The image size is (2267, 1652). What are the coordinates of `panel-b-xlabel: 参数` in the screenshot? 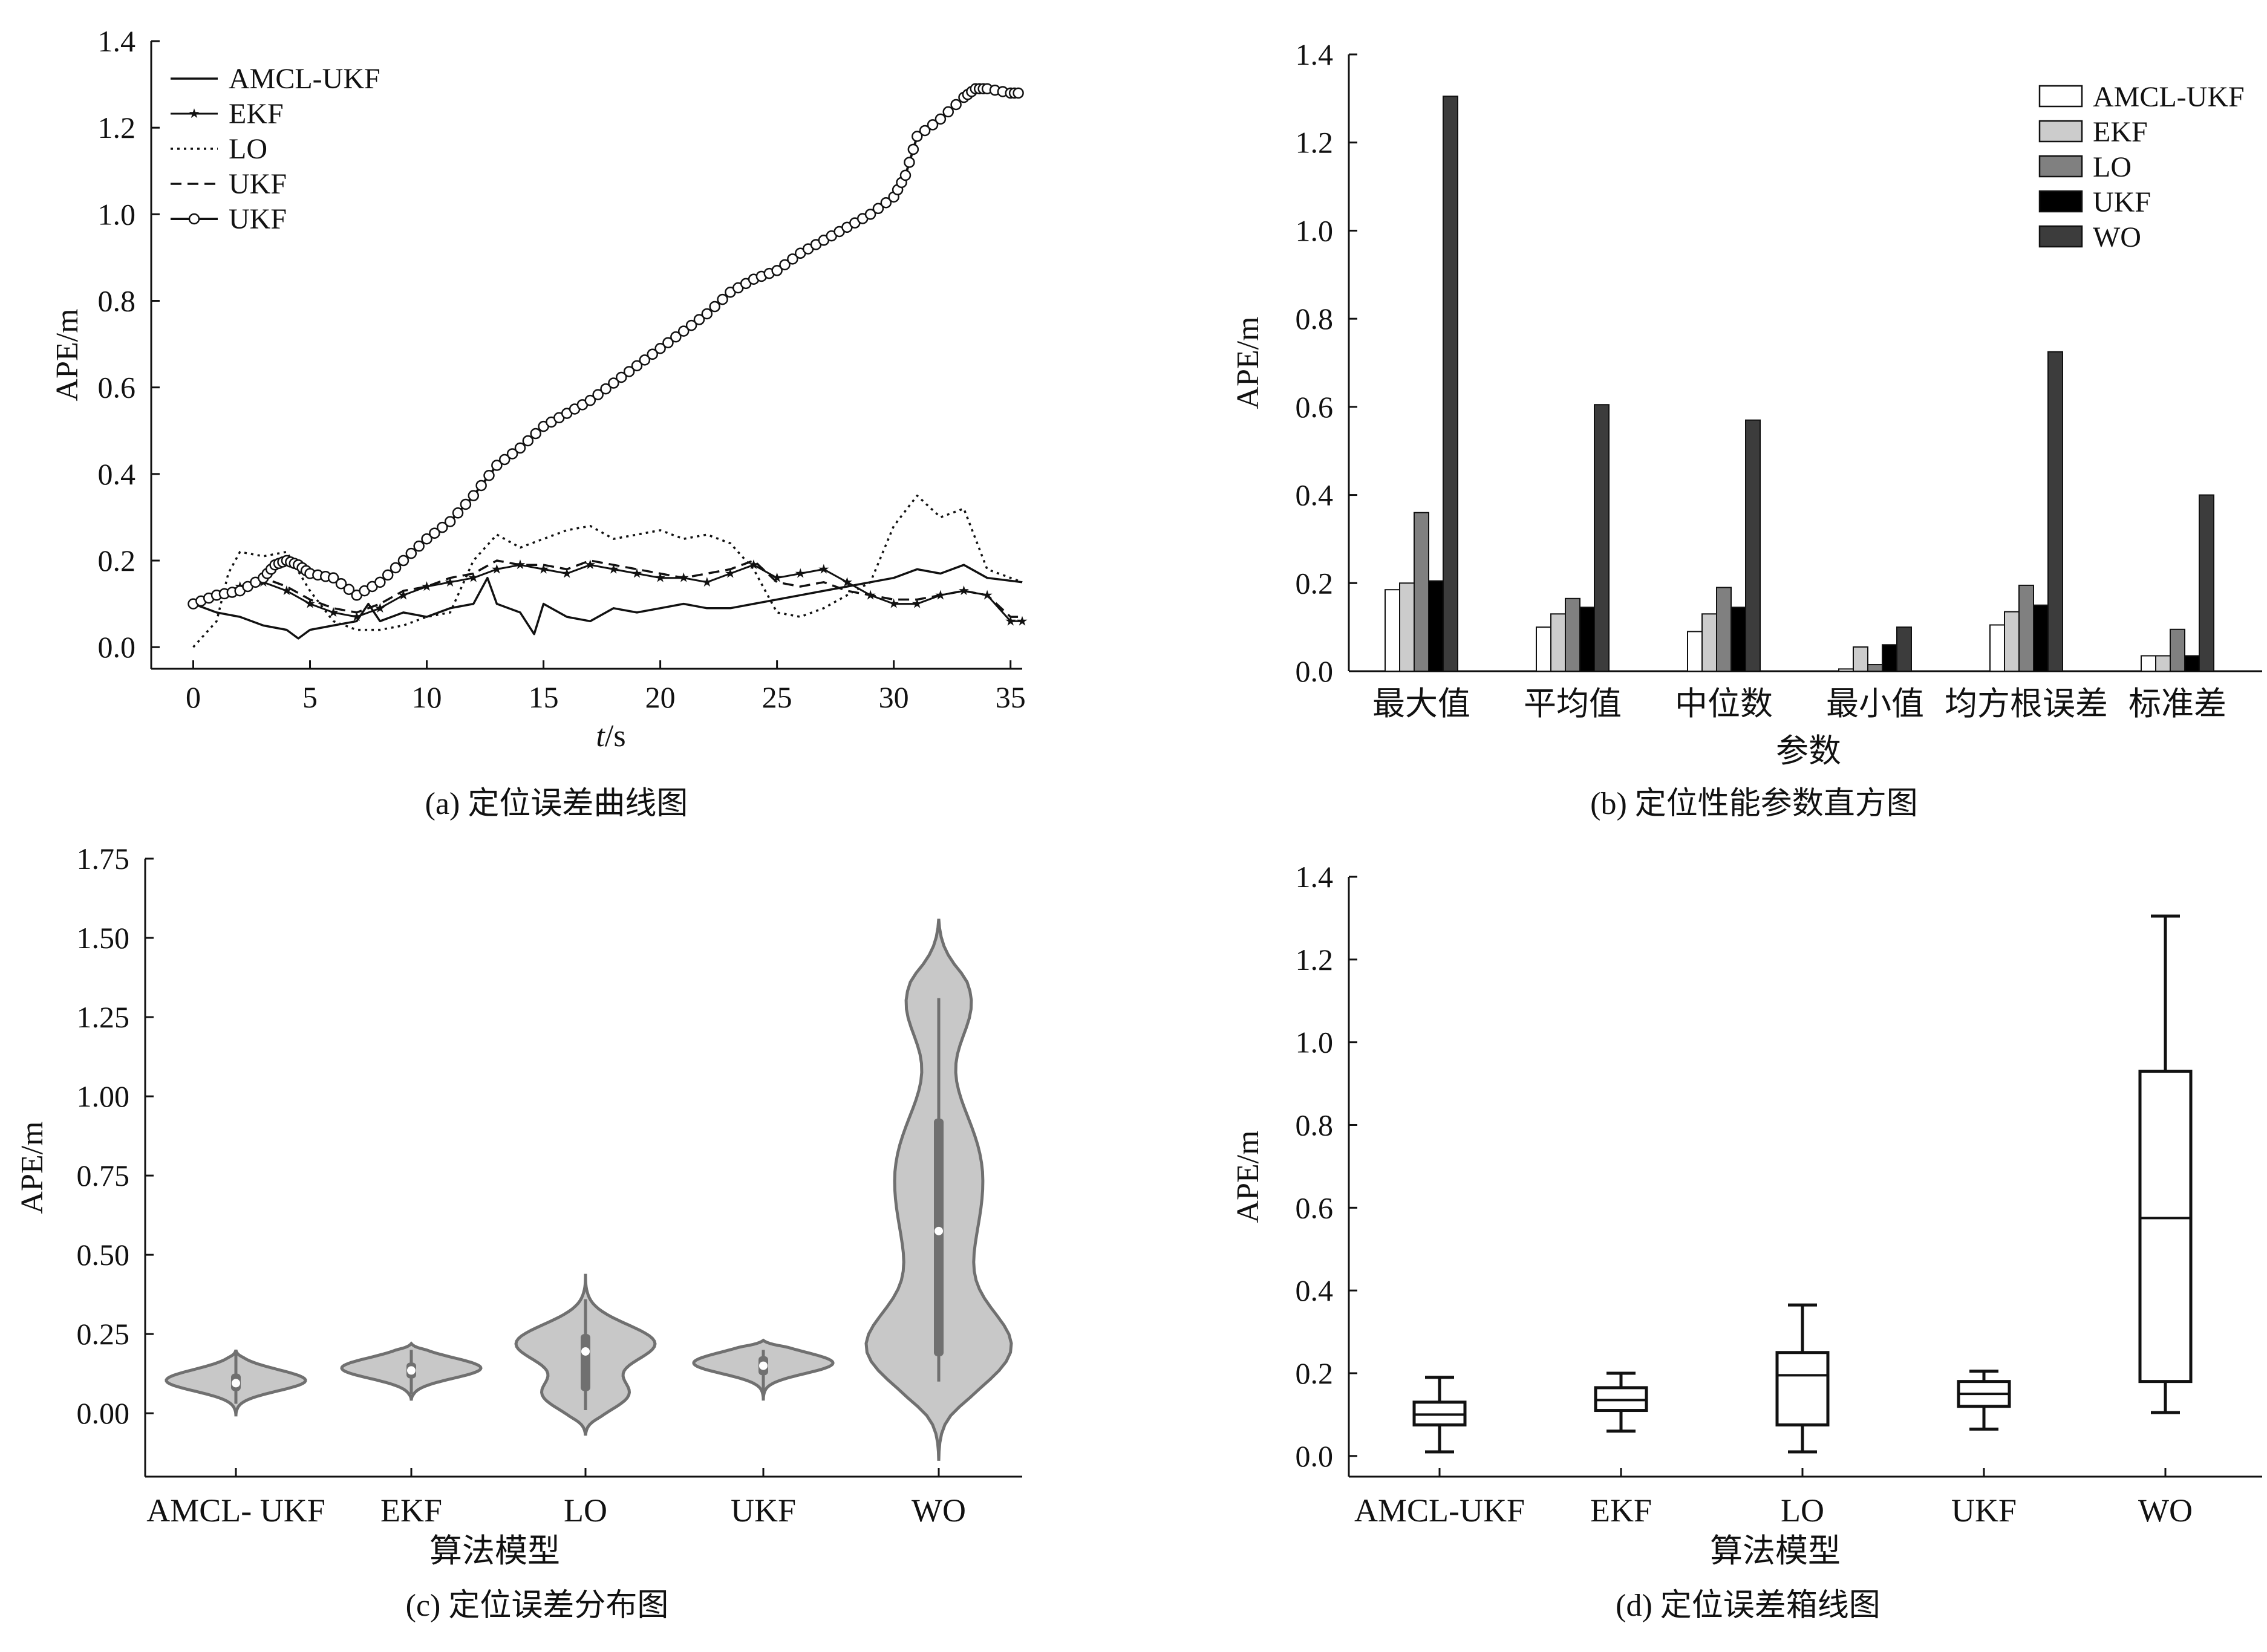 It's located at (1808, 751).